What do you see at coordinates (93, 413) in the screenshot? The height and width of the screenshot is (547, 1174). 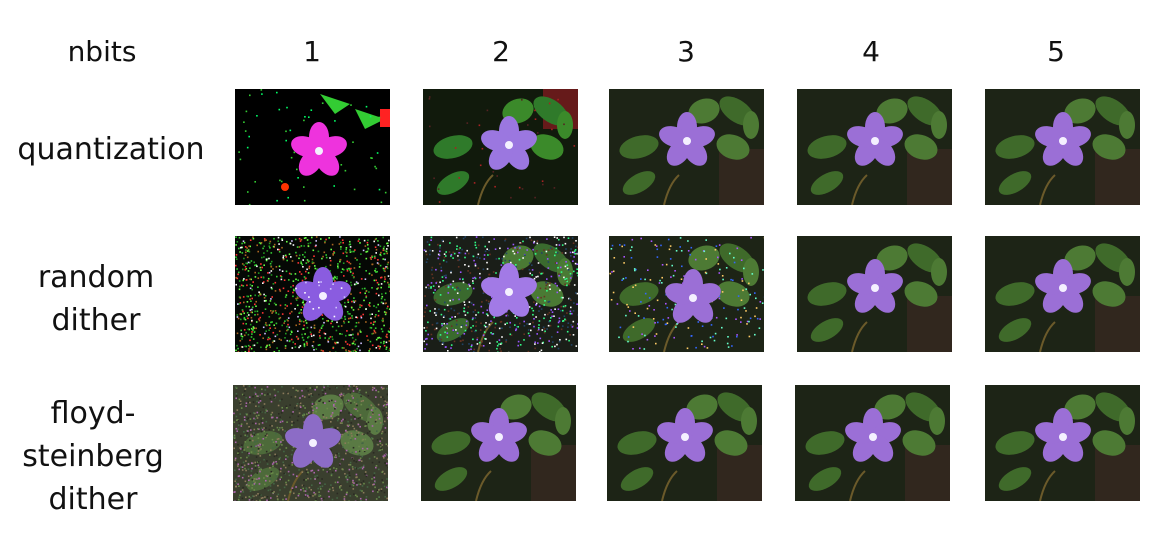 I see `row-label-line: floyd-` at bounding box center [93, 413].